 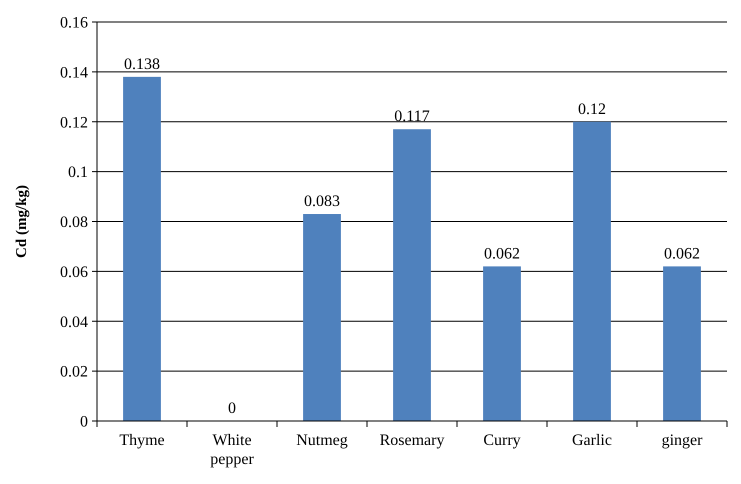 What do you see at coordinates (232, 450) in the screenshot?
I see `x-tick-label: White pepper` at bounding box center [232, 450].